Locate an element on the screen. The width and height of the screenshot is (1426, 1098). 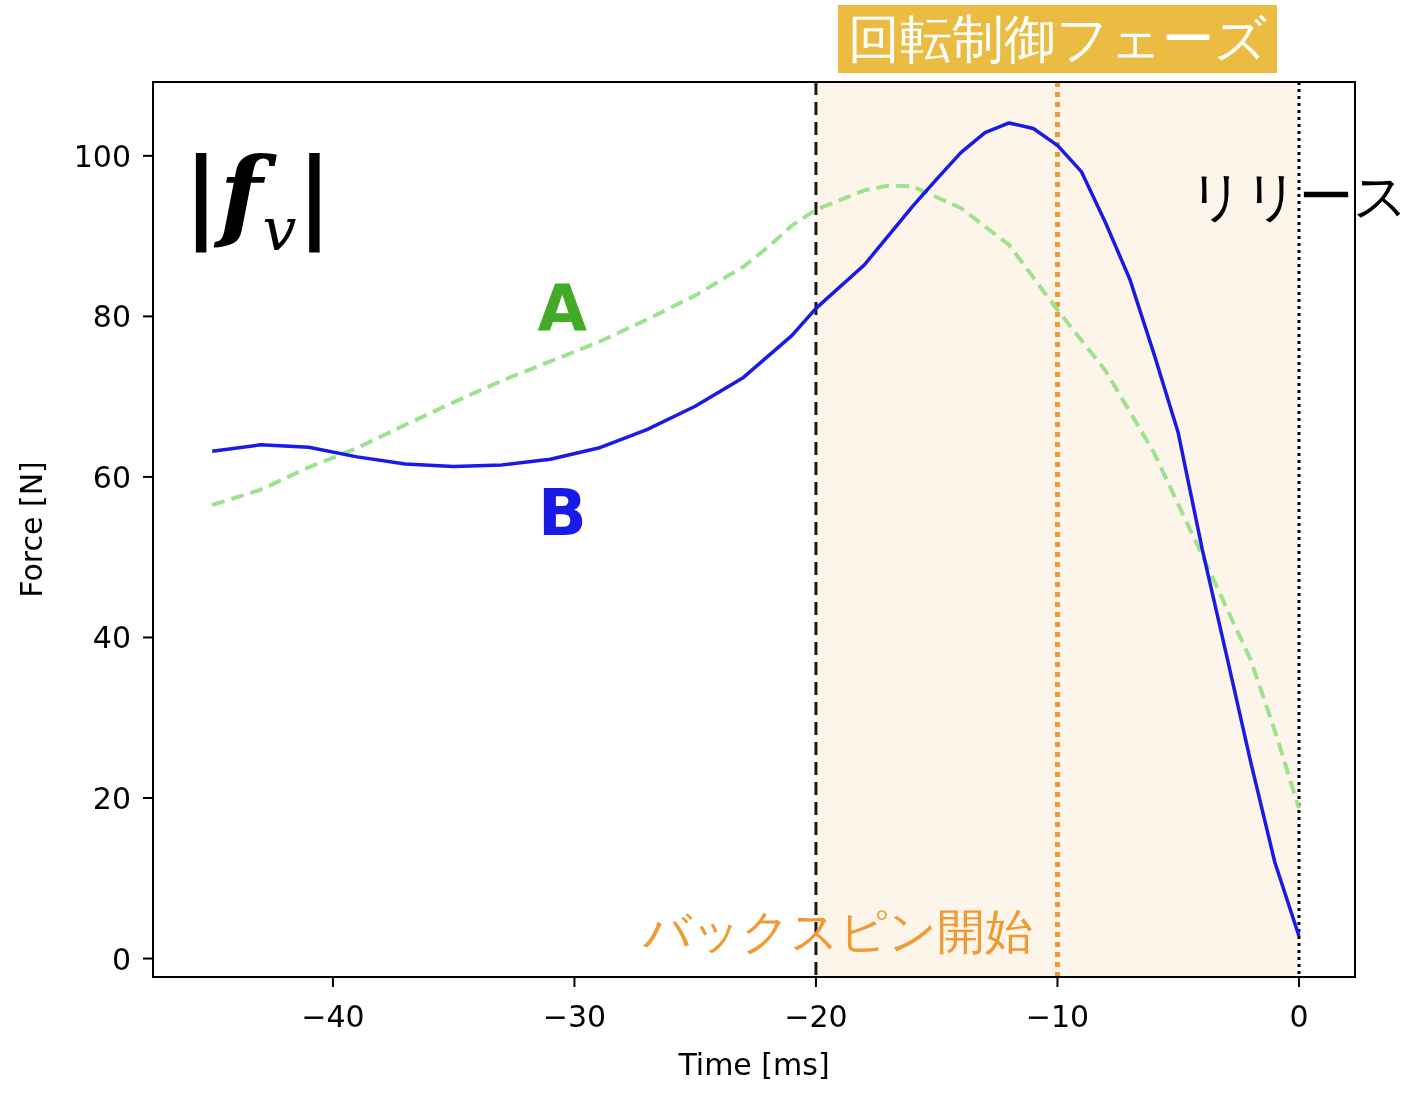
x-tick-label: −20 is located at coordinates (816, 1016).